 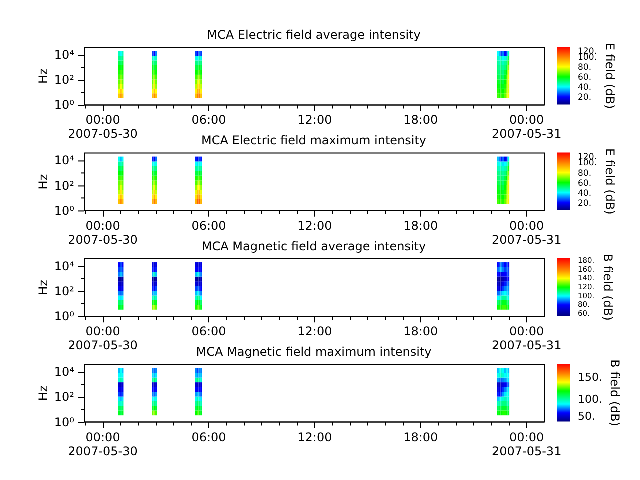 What do you see at coordinates (314, 141) in the screenshot?
I see `chart-title: MCA Electric field maximum intensity` at bounding box center [314, 141].